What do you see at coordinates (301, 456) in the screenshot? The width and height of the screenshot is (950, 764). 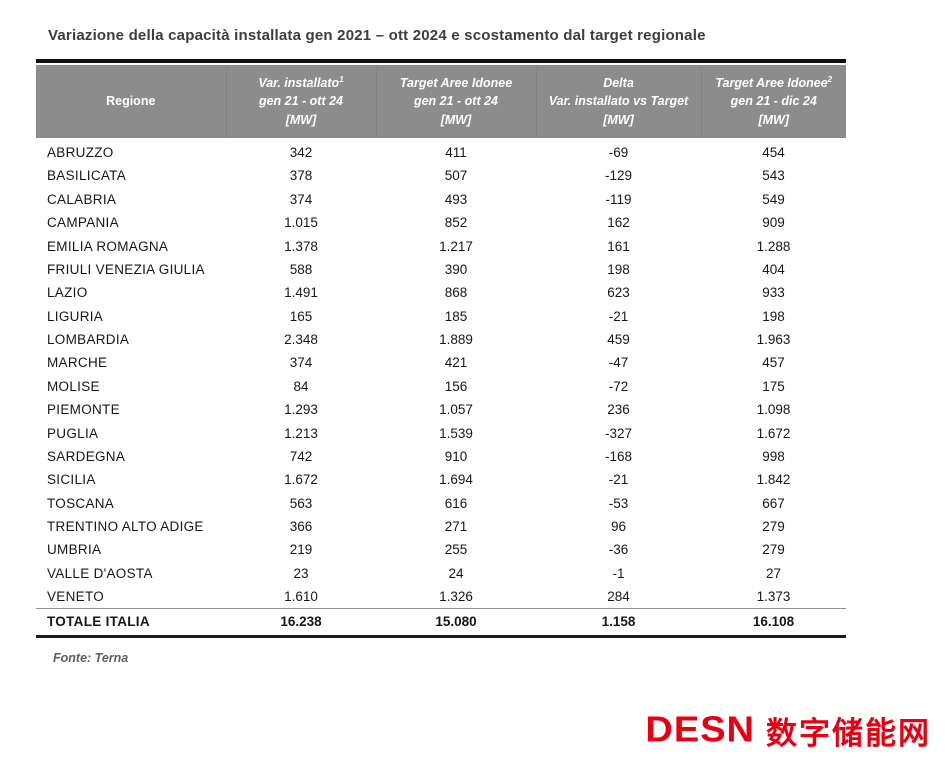 I see `value-cell: 742` at bounding box center [301, 456].